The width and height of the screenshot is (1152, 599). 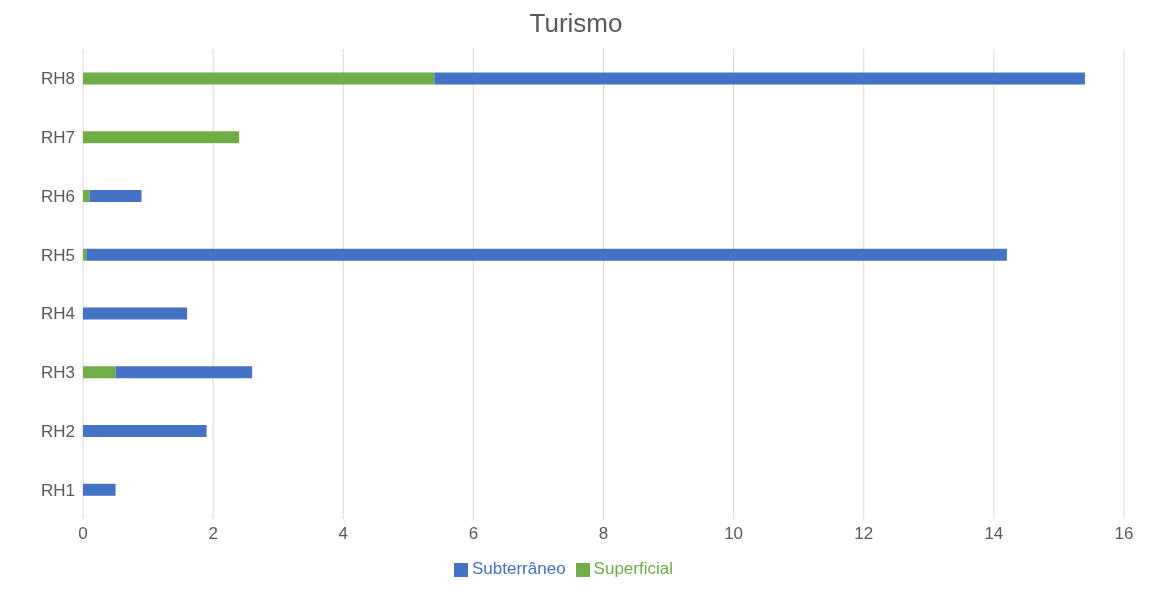 I want to click on y-tick-label: RH5, so click(x=57, y=255).